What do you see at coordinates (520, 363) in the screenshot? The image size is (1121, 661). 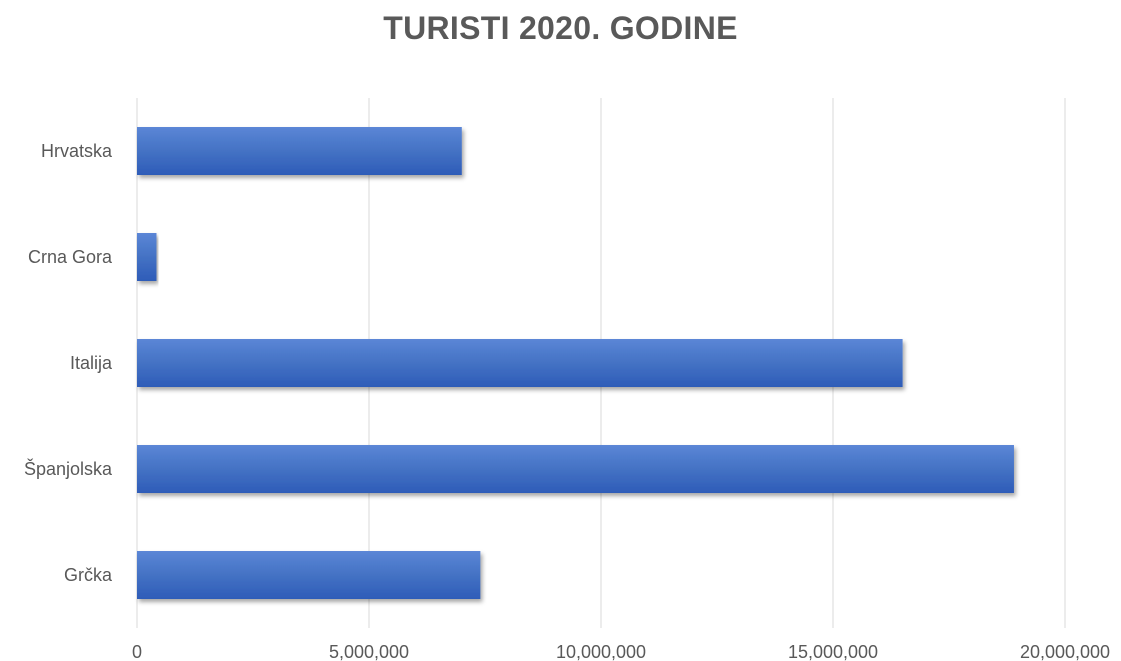 I see `bar-italija` at bounding box center [520, 363].